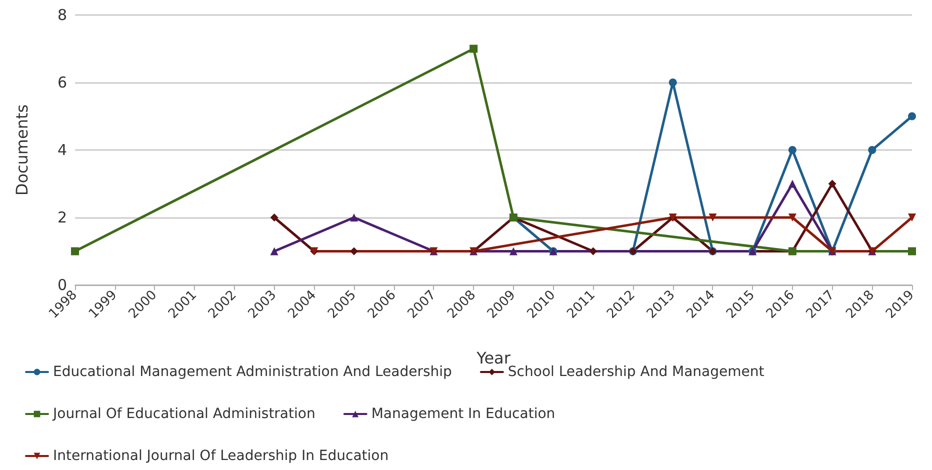 The height and width of the screenshot is (470, 932). Describe the element at coordinates (62, 217) in the screenshot. I see `y-tick-label: 2` at that location.